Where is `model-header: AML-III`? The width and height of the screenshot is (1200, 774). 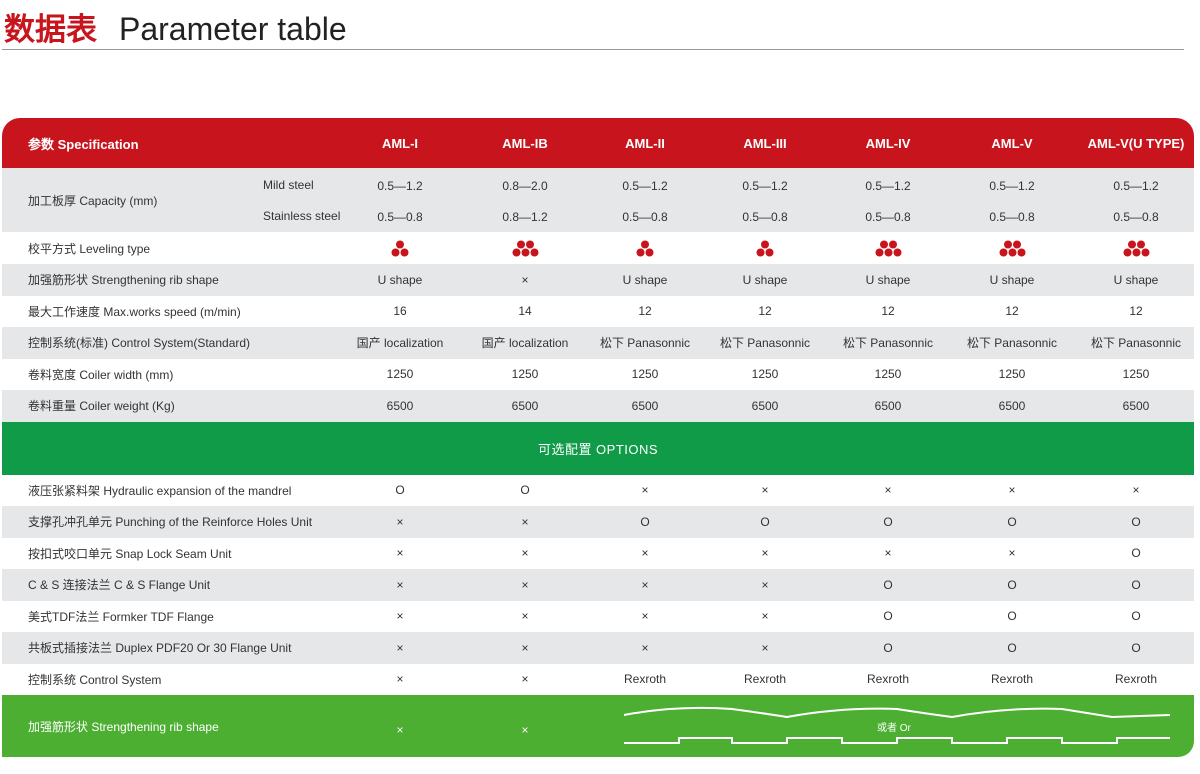 model-header: AML-III is located at coordinates (765, 143).